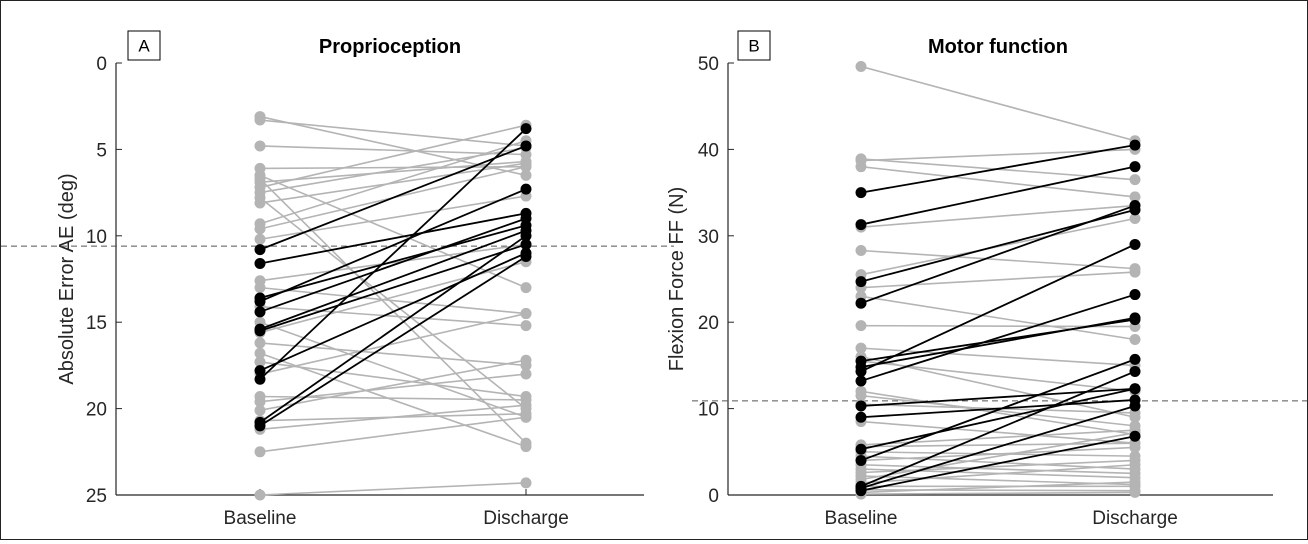 This screenshot has width=1308, height=544. Describe the element at coordinates (998, 47) in the screenshot. I see `chart-title: Motor function` at that location.